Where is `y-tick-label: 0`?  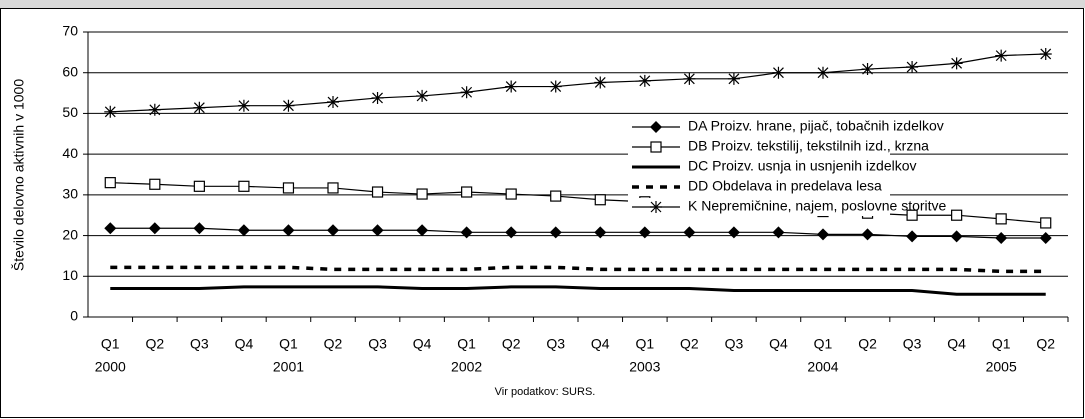
y-tick-label: 0 is located at coordinates (74, 316).